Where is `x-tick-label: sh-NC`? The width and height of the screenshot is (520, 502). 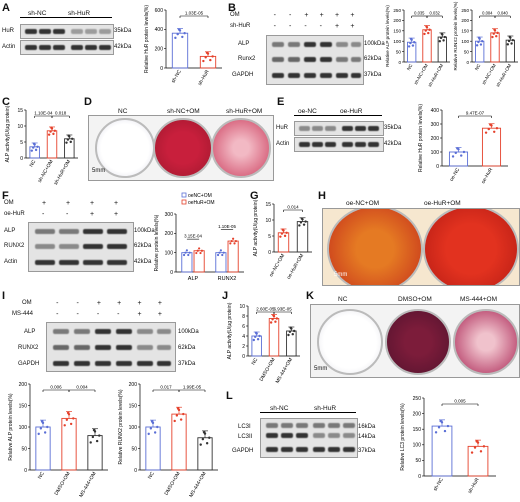
x-tick-label: sh-NC is located at coordinates (438, 485).